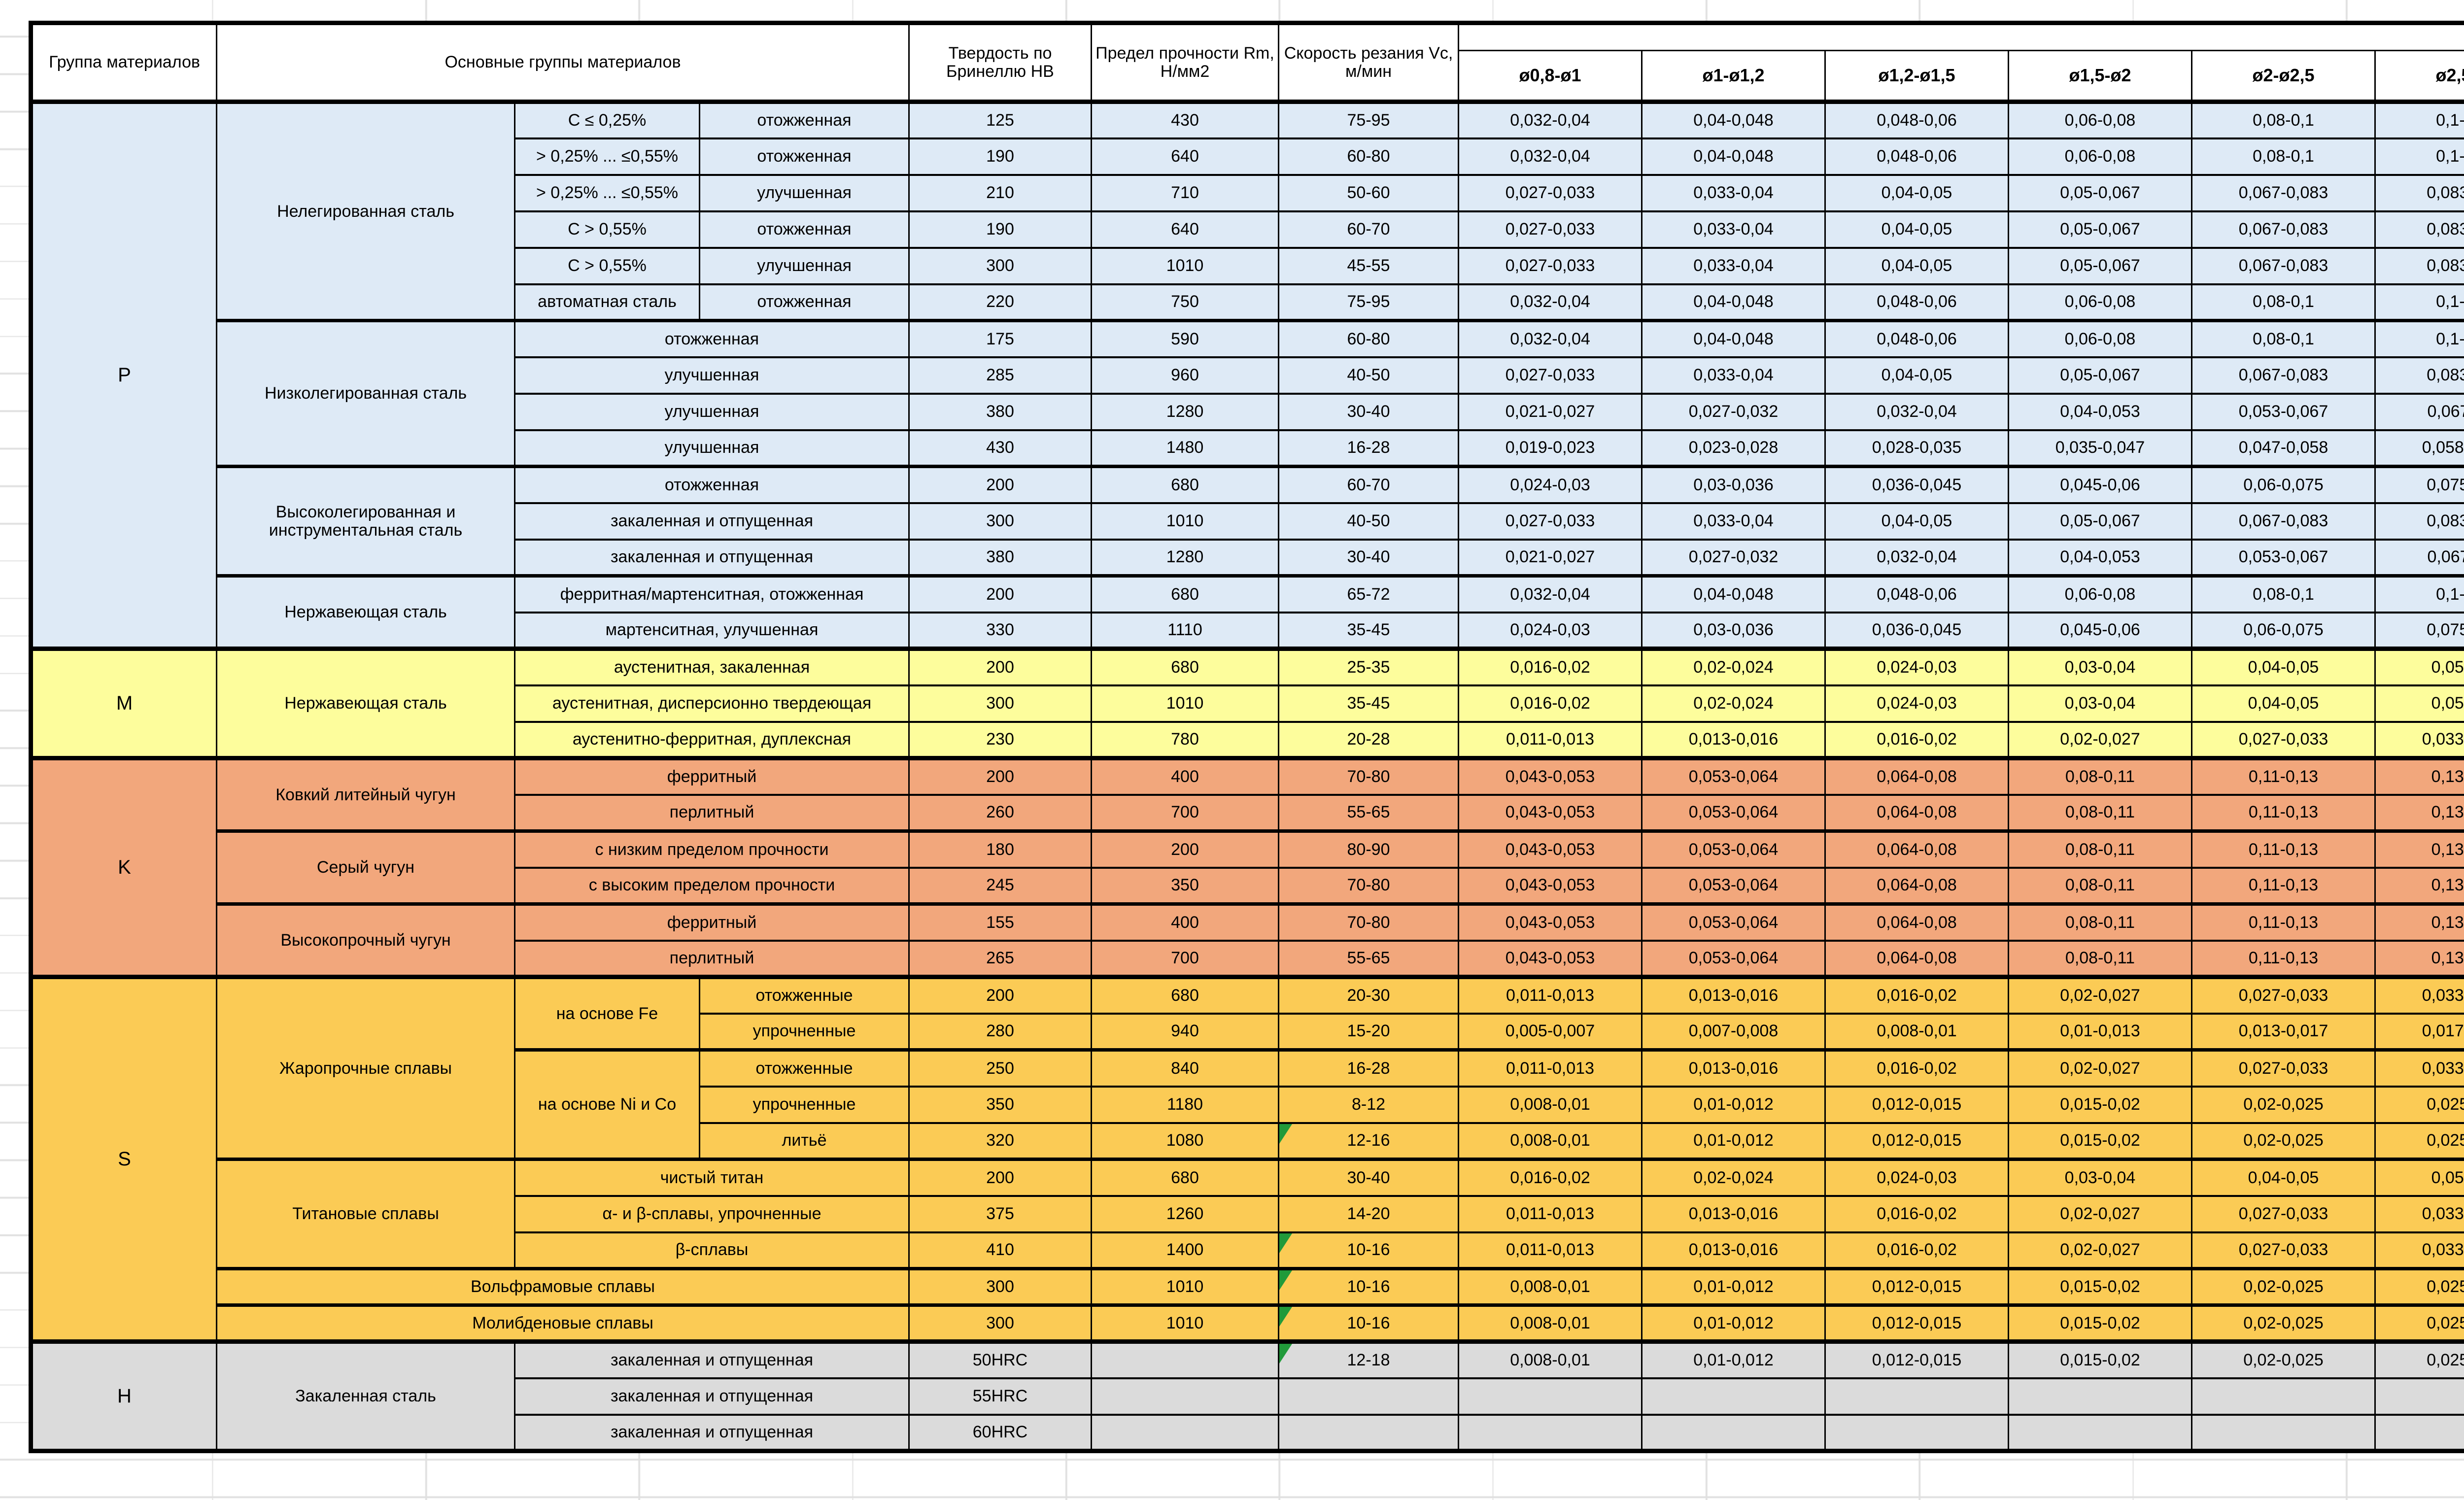 The image size is (2464, 1500). What do you see at coordinates (2283, 630) in the screenshot?
I see `feed-cell: 0,06-0,075` at bounding box center [2283, 630].